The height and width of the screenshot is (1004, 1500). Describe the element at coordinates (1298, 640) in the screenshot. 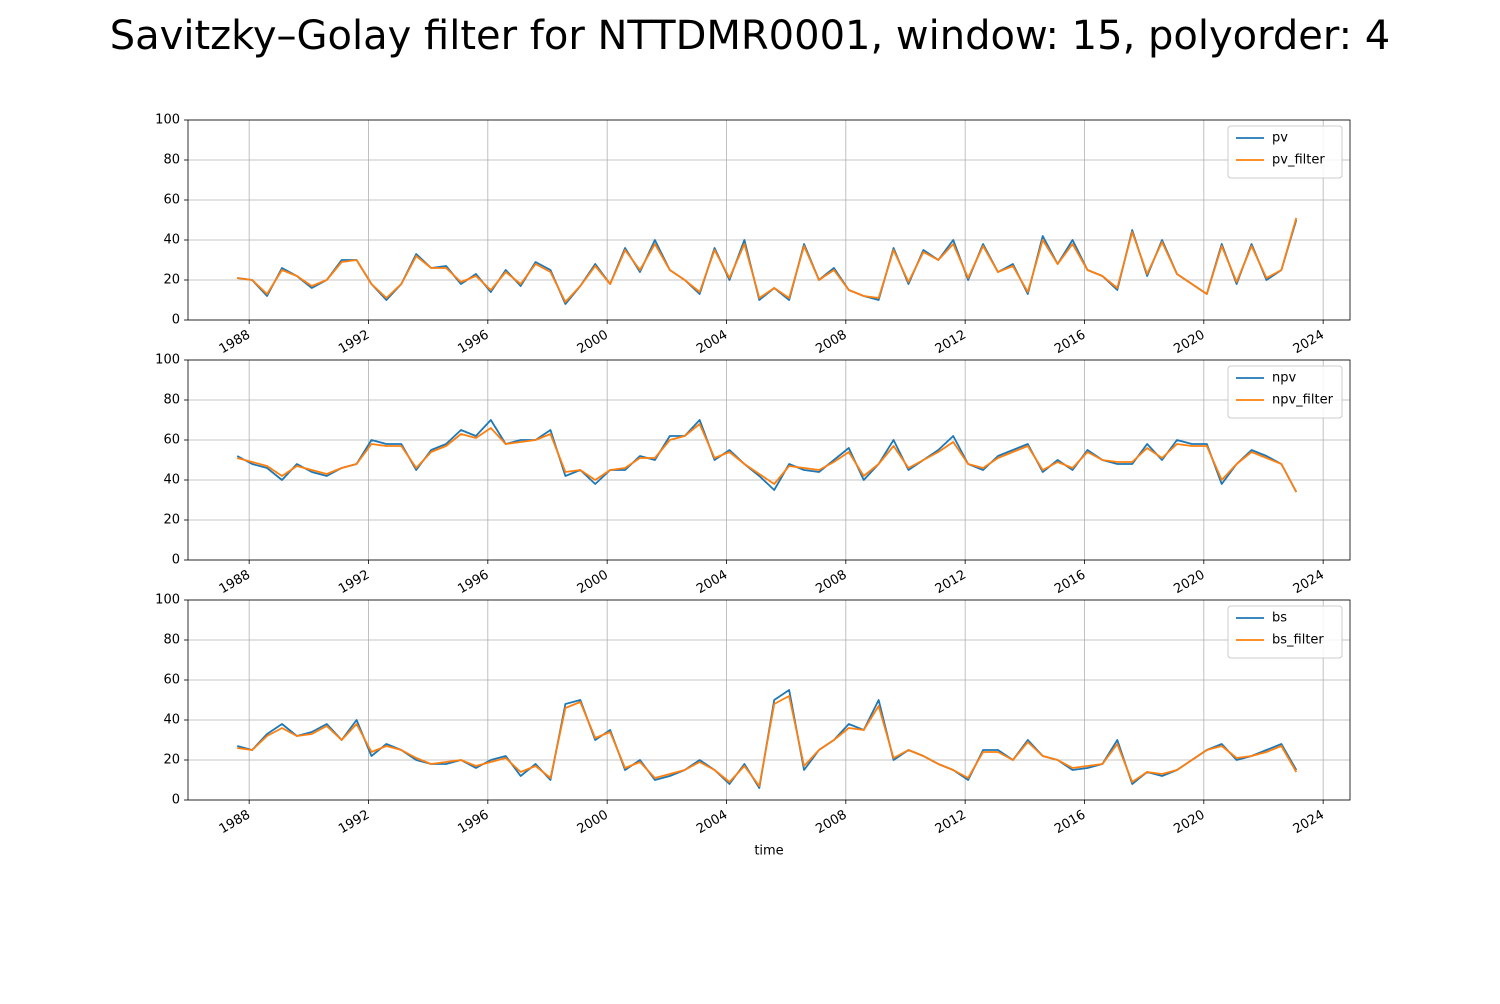

I see `legend-label: bs_filter` at that location.